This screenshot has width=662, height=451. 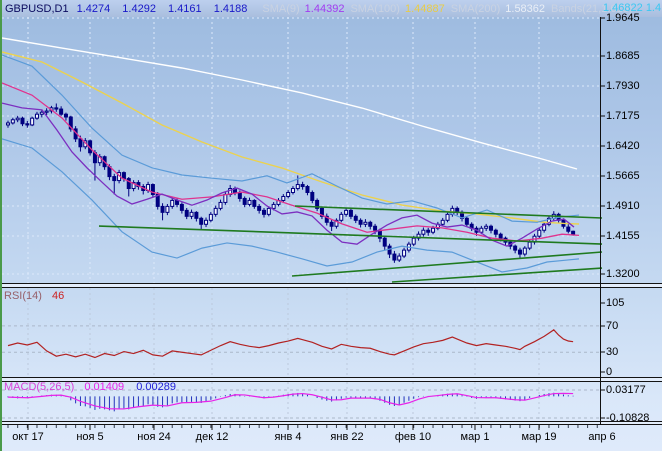 I want to click on date-axis-label: дек 12, so click(x=212, y=437).